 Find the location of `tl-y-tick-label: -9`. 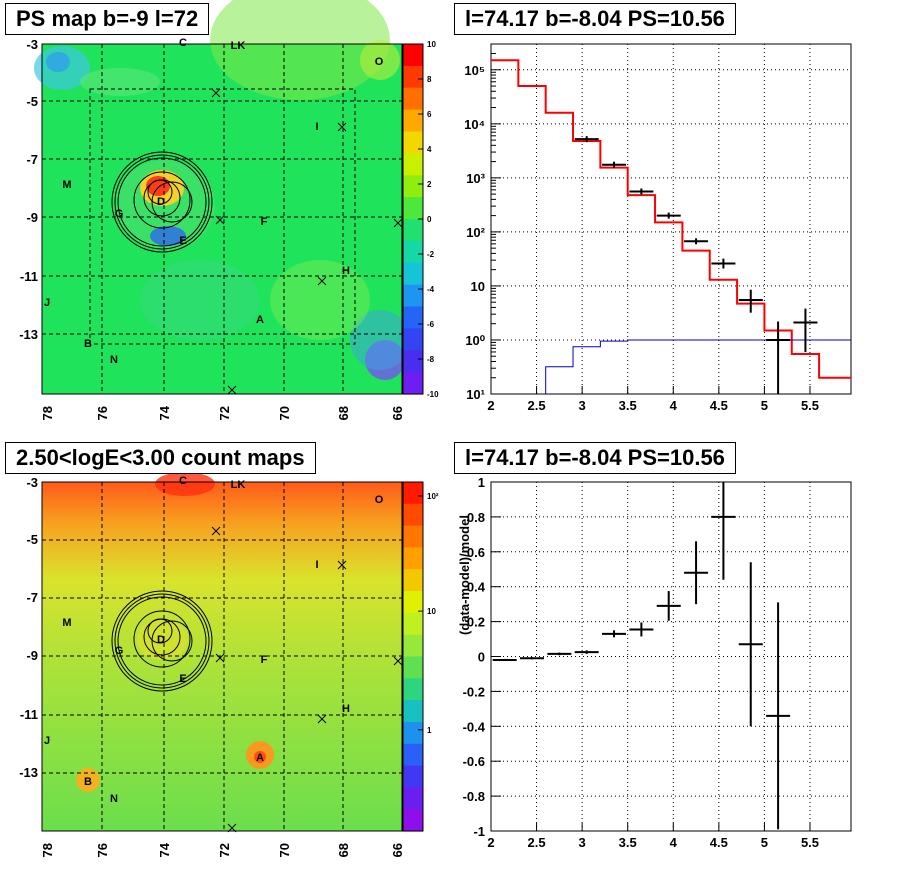

tl-y-tick-label: -9 is located at coordinates (32, 217).